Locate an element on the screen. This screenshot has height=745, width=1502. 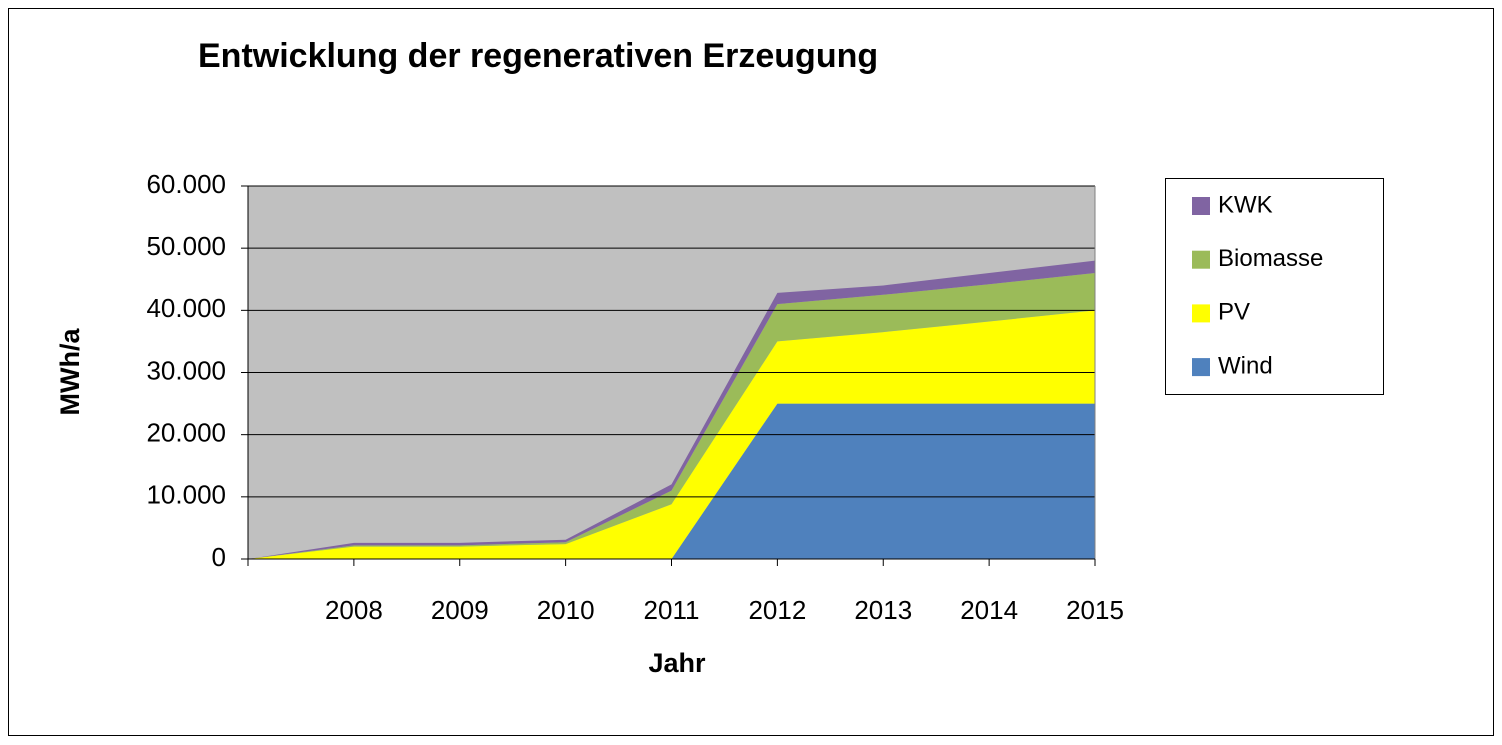
x-tick-label: 2015 is located at coordinates (1095, 610).